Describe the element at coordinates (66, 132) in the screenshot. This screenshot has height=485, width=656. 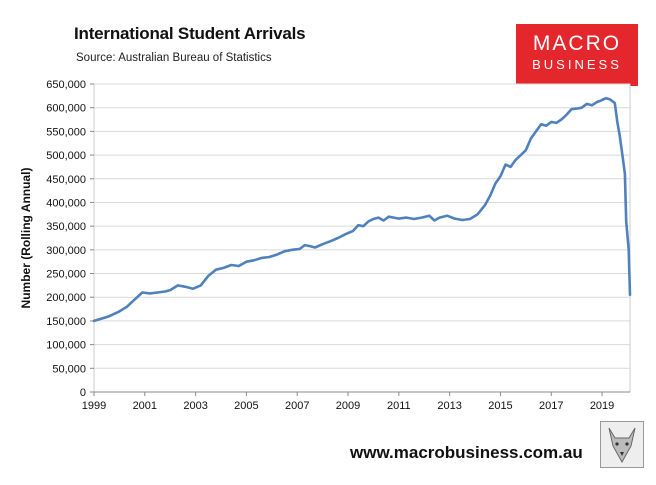
I see `y-tick-label: 550,000` at that location.